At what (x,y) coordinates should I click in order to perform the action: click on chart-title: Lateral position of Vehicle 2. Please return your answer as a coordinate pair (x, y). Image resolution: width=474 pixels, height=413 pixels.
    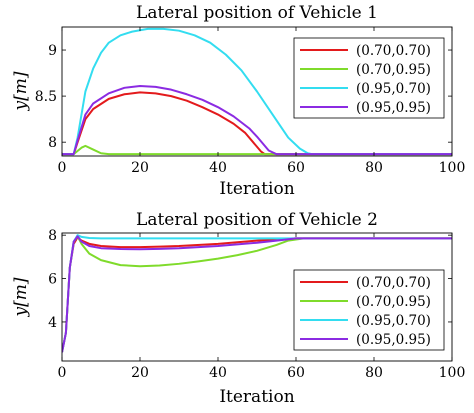
    Looking at the image, I should click on (257, 220).